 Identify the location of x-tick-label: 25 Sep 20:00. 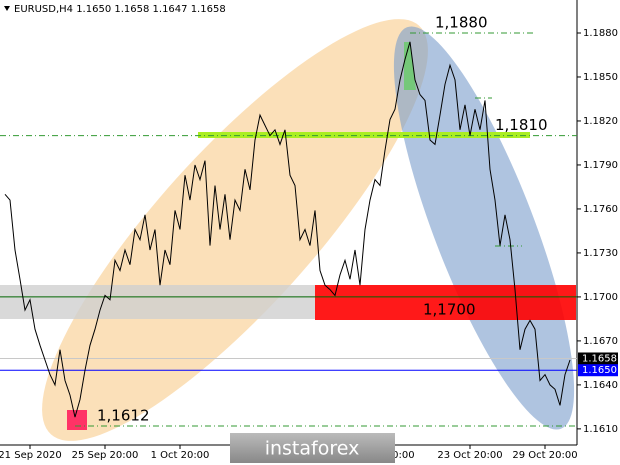
(105, 455).